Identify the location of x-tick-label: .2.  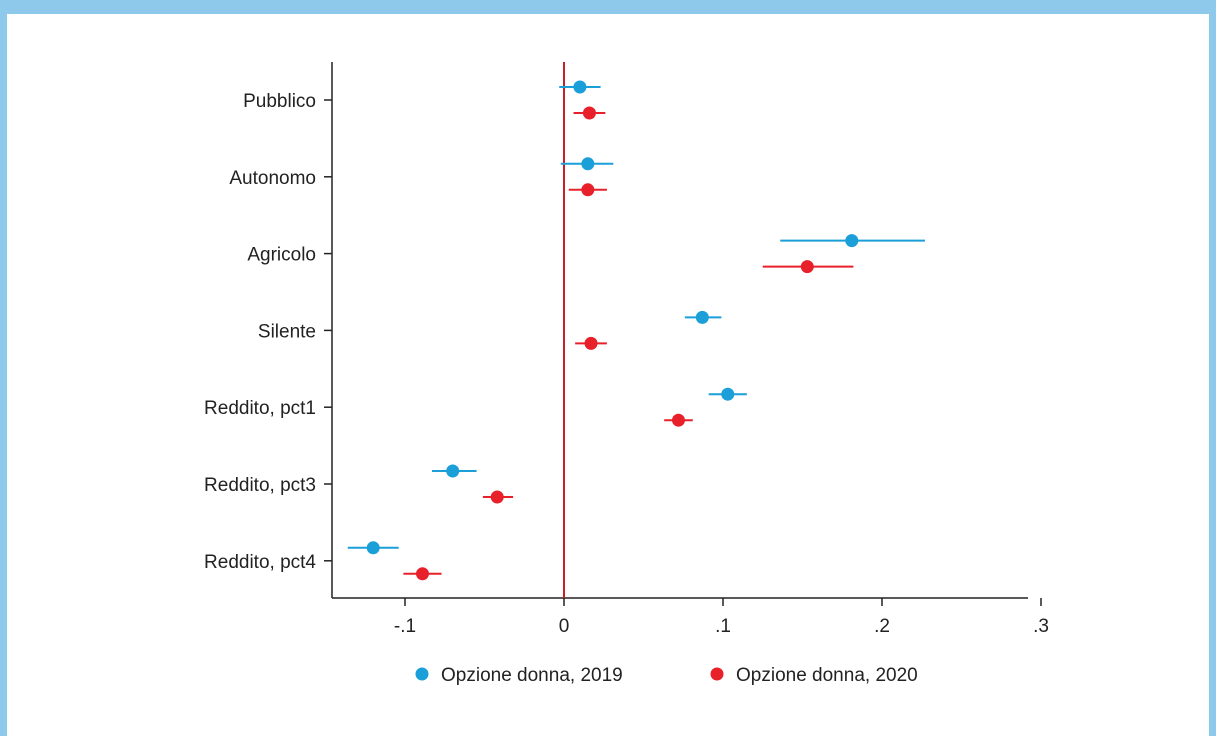
(882, 626).